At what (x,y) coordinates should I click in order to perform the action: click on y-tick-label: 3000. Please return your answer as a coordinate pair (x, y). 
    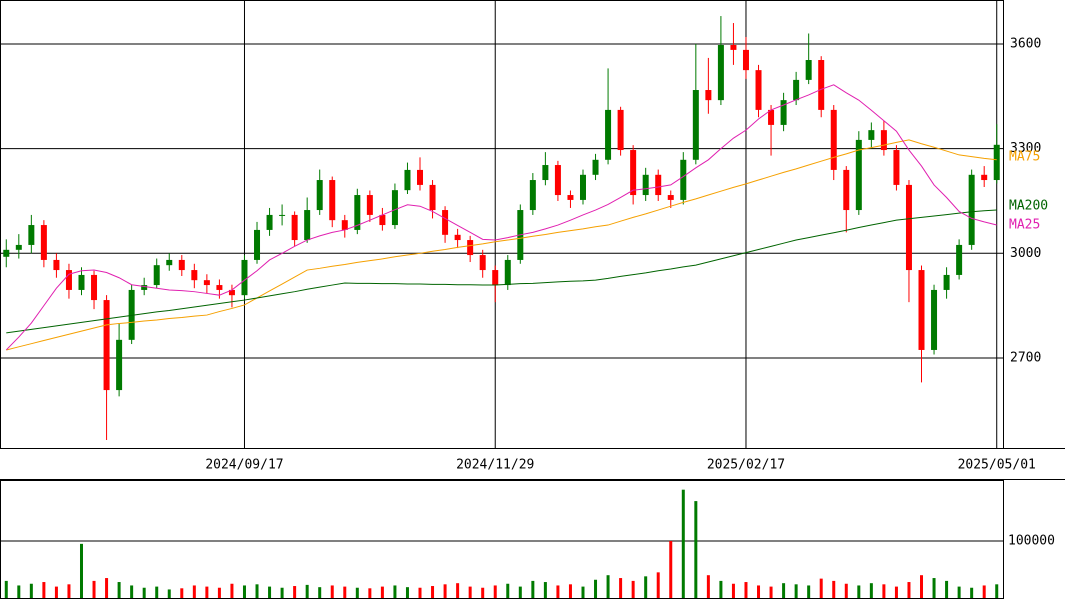
    Looking at the image, I should click on (1025, 253).